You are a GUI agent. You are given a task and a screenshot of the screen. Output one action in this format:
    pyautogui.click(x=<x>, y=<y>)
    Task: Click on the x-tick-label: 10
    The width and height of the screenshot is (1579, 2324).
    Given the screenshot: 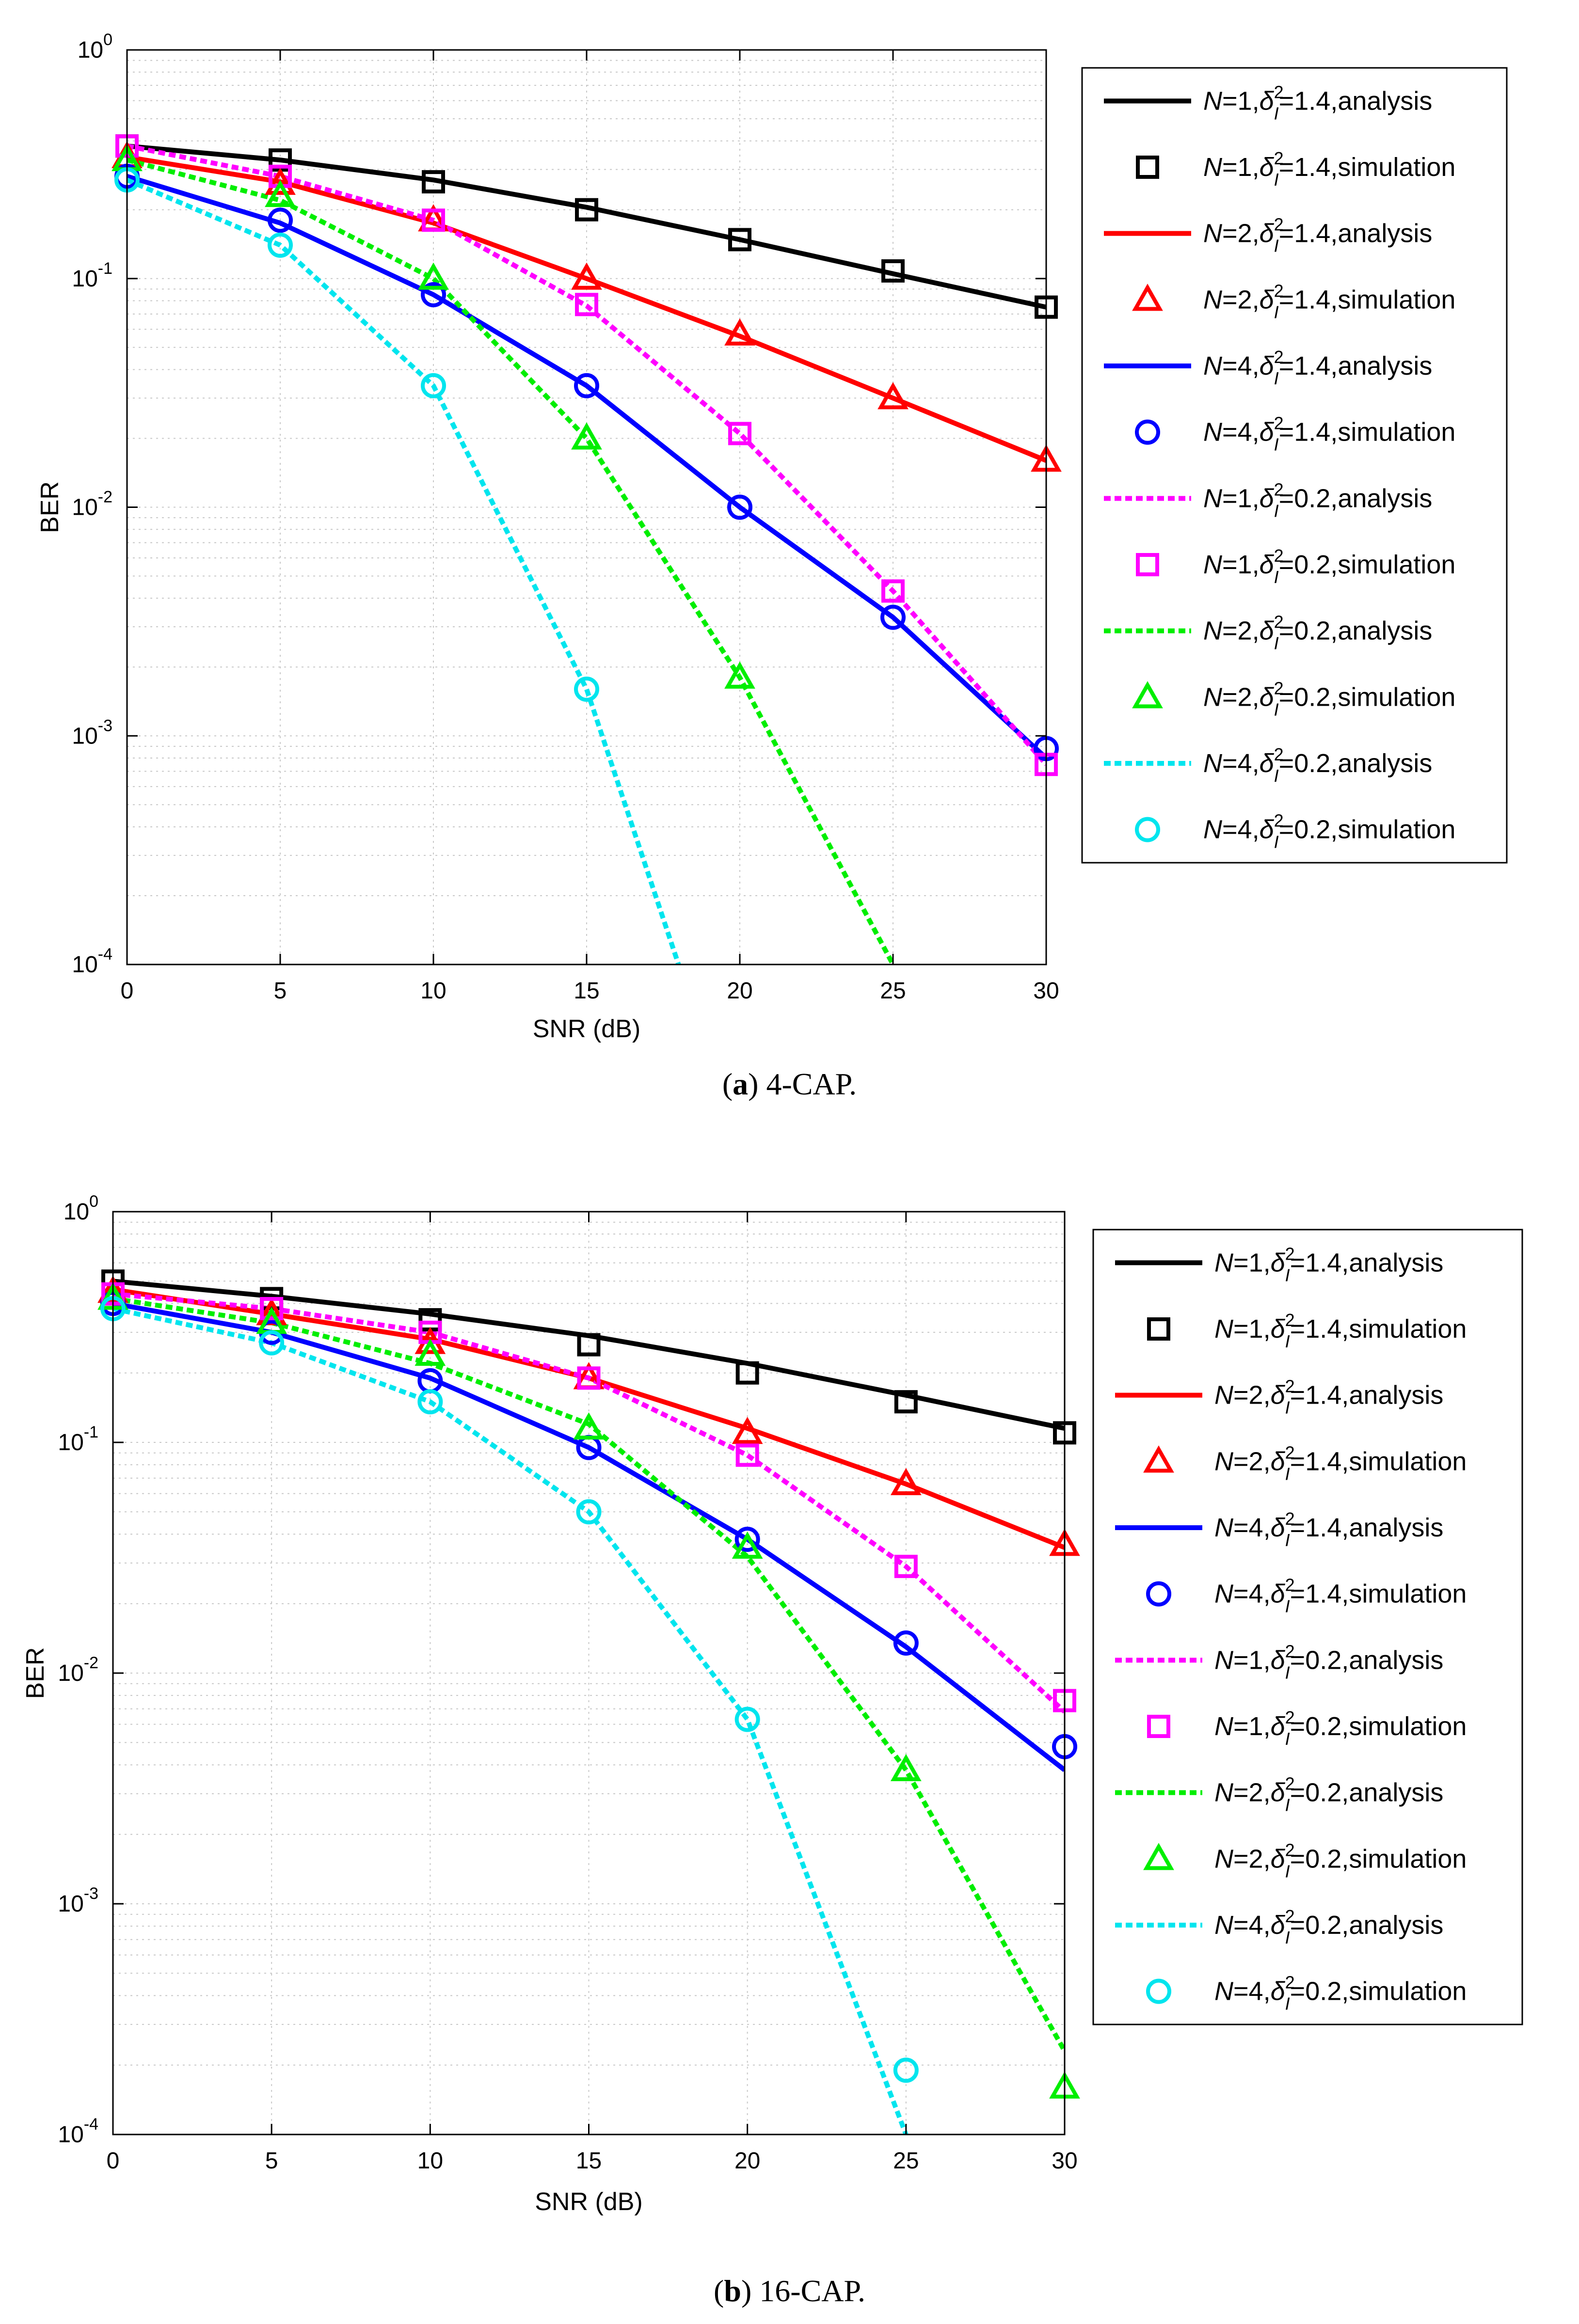 What is the action you would take?
    pyautogui.click(x=430, y=2161)
    